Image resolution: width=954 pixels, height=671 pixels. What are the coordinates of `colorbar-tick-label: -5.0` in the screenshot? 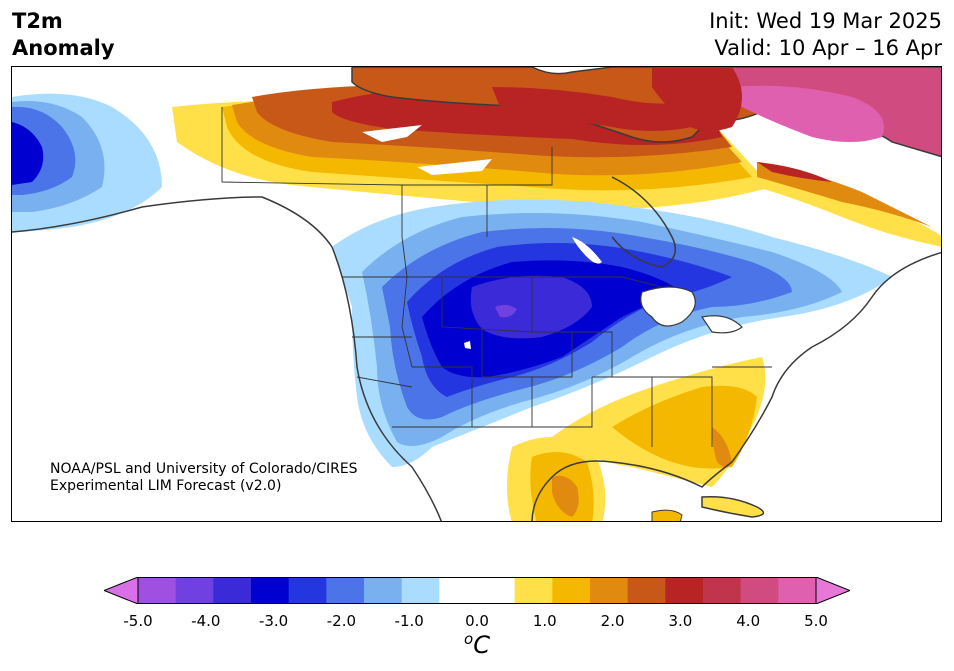 It's located at (138, 621).